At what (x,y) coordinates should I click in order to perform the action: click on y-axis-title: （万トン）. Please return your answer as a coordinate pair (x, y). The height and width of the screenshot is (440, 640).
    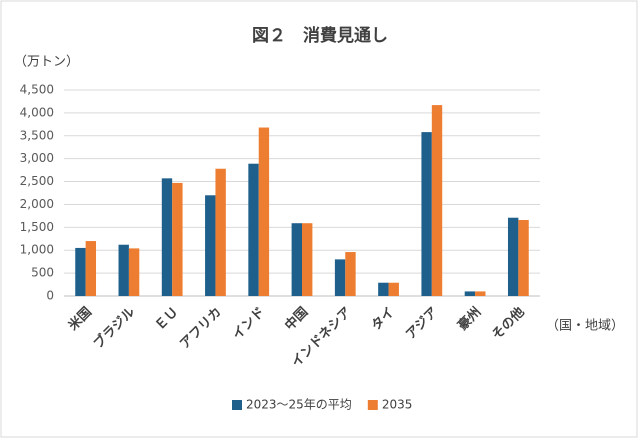
    Looking at the image, I should click on (46, 62).